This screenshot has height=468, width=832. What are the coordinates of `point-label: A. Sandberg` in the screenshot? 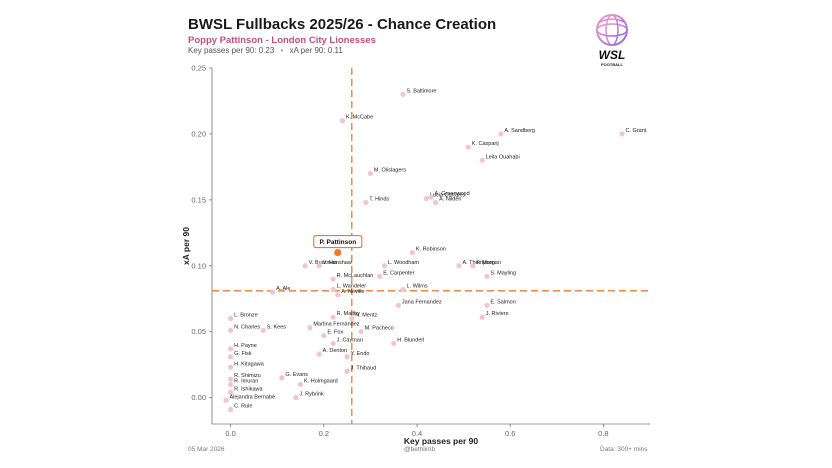 It's located at (519, 131).